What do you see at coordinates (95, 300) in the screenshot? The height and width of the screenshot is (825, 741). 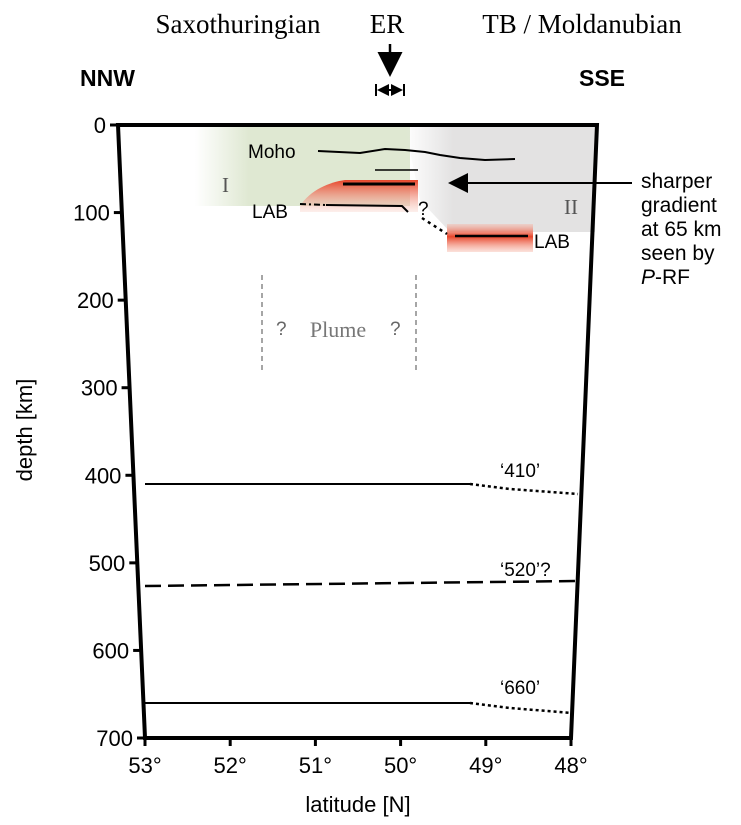 I see `y-tick-label: 200` at bounding box center [95, 300].